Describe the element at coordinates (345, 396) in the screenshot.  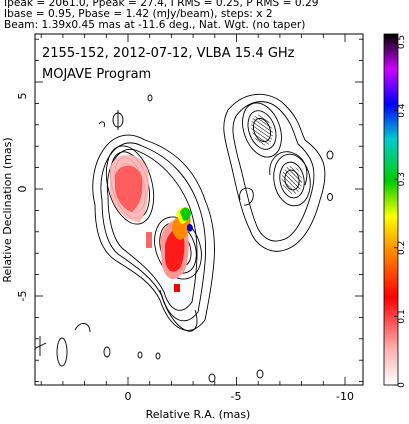
I see `x-tick-neg10: -10` at that location.